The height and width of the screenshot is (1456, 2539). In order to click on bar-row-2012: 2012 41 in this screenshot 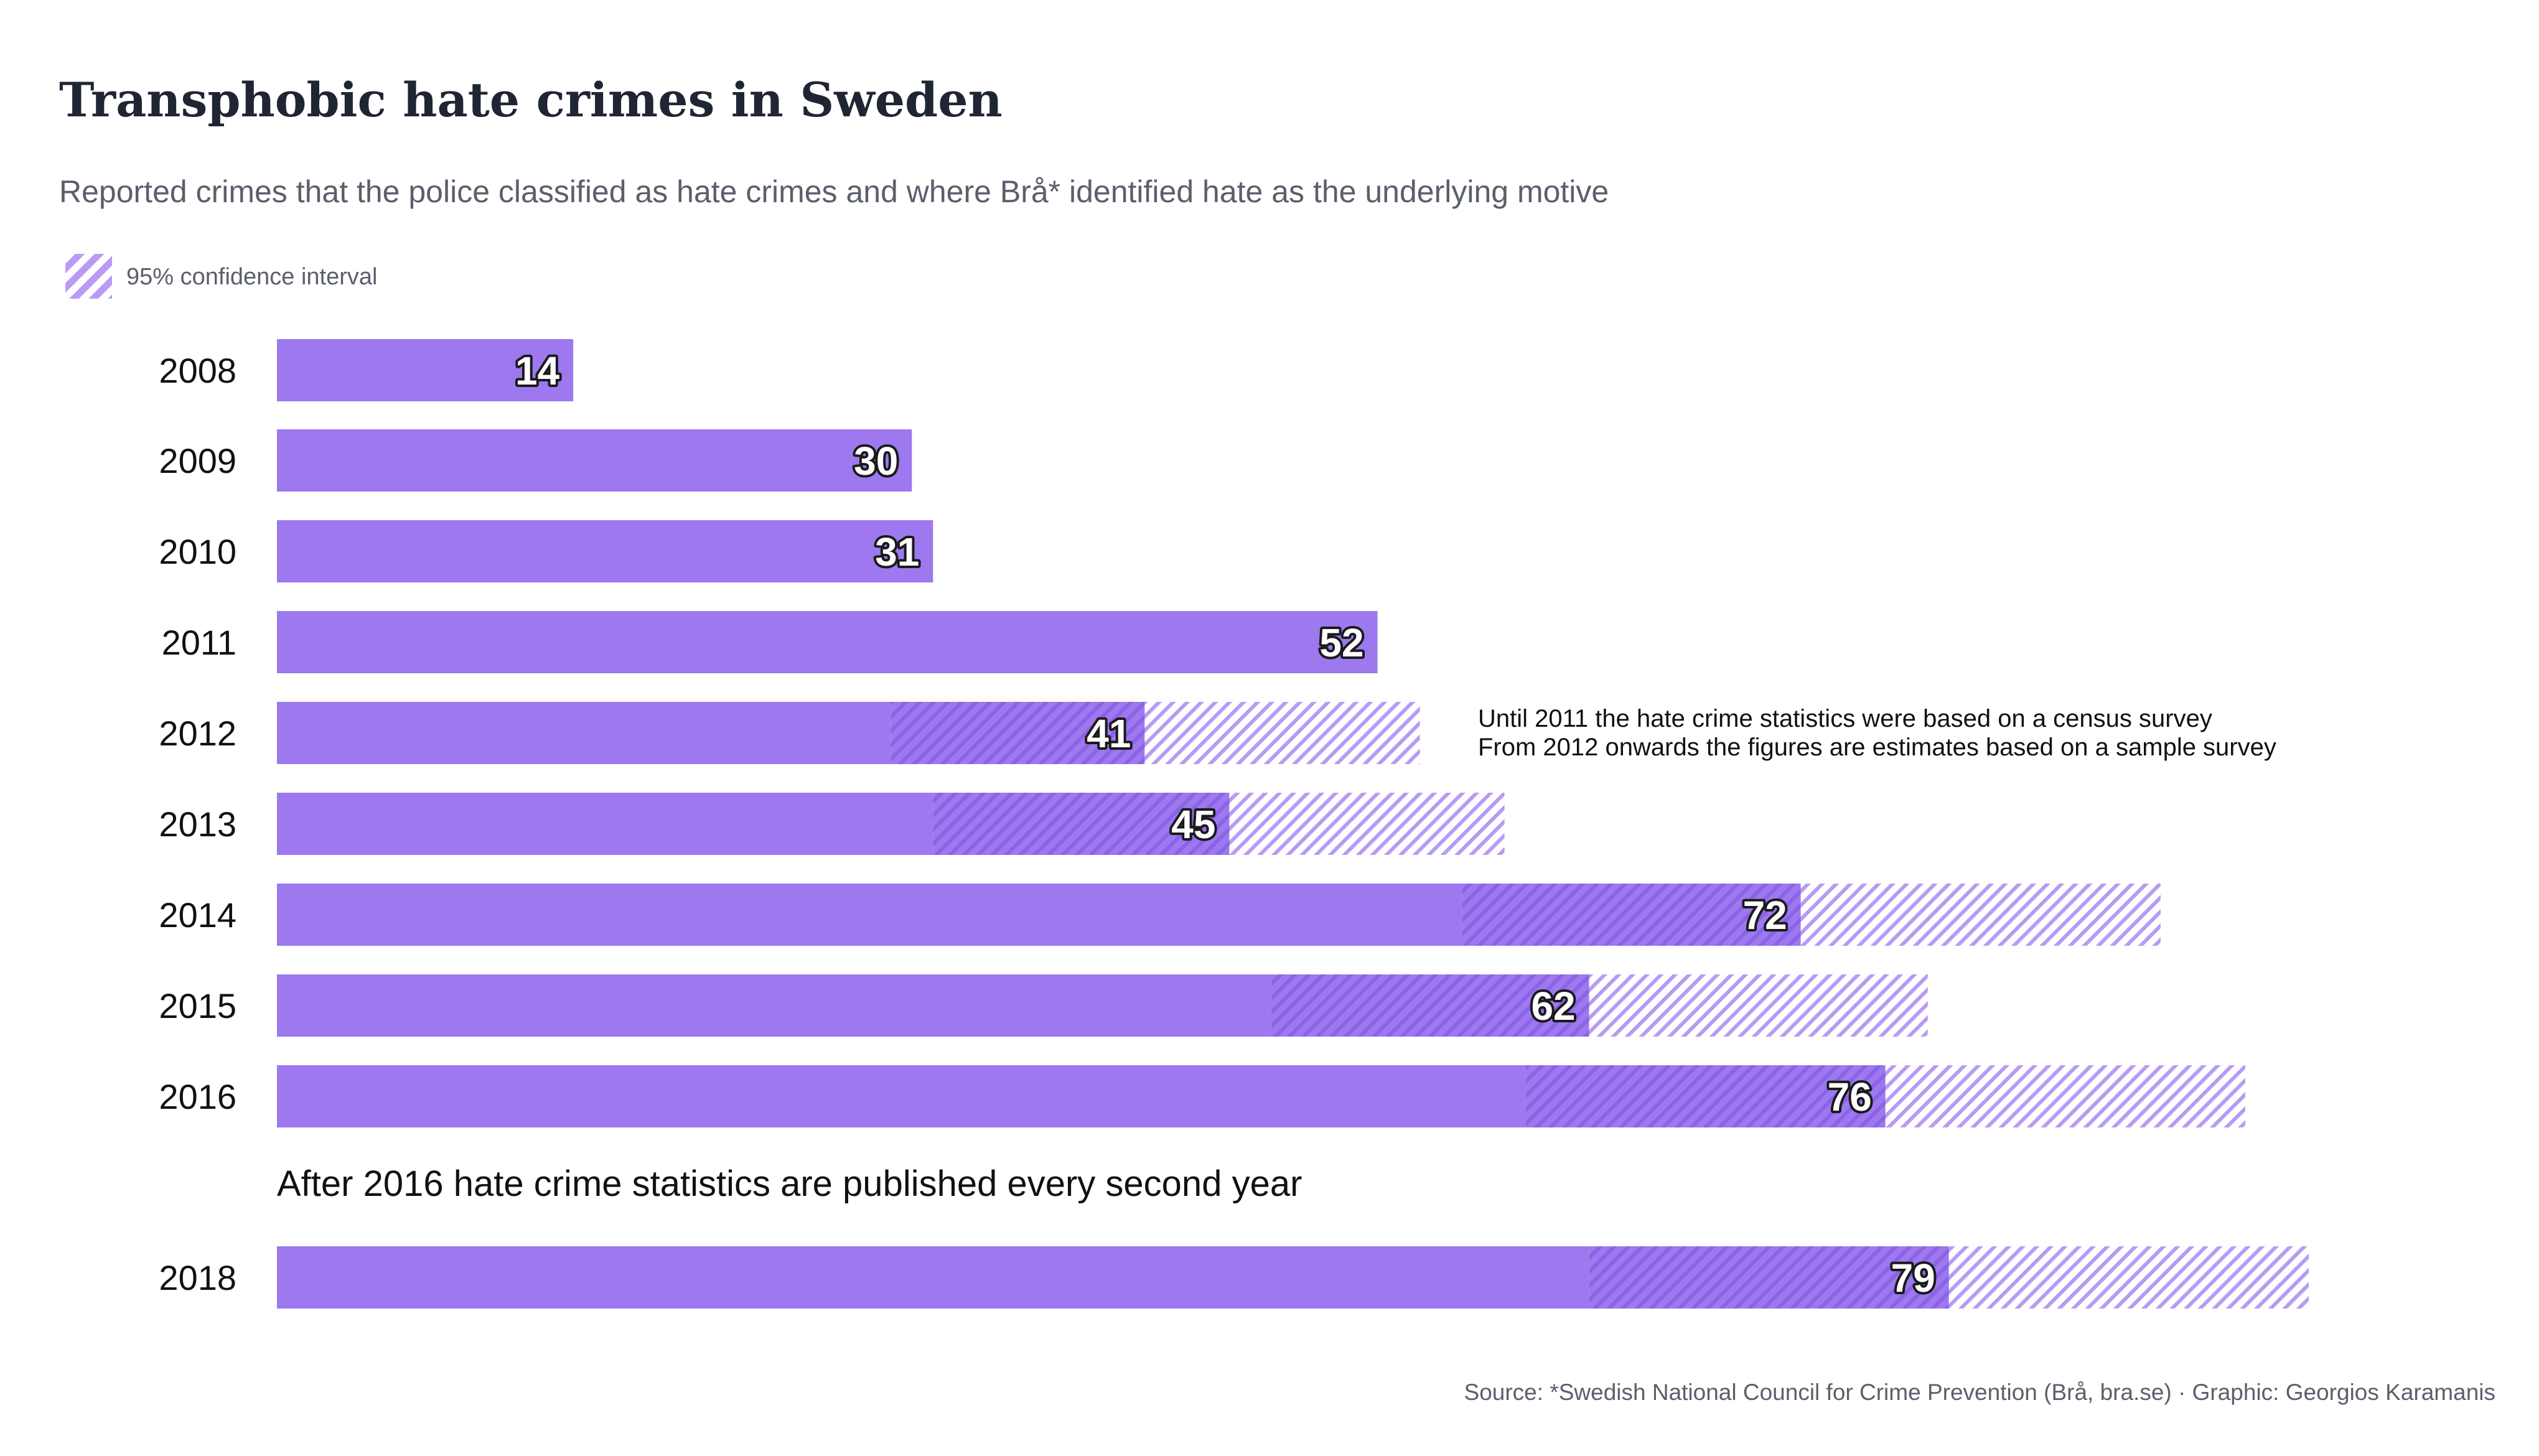, I will do `click(789, 733)`.